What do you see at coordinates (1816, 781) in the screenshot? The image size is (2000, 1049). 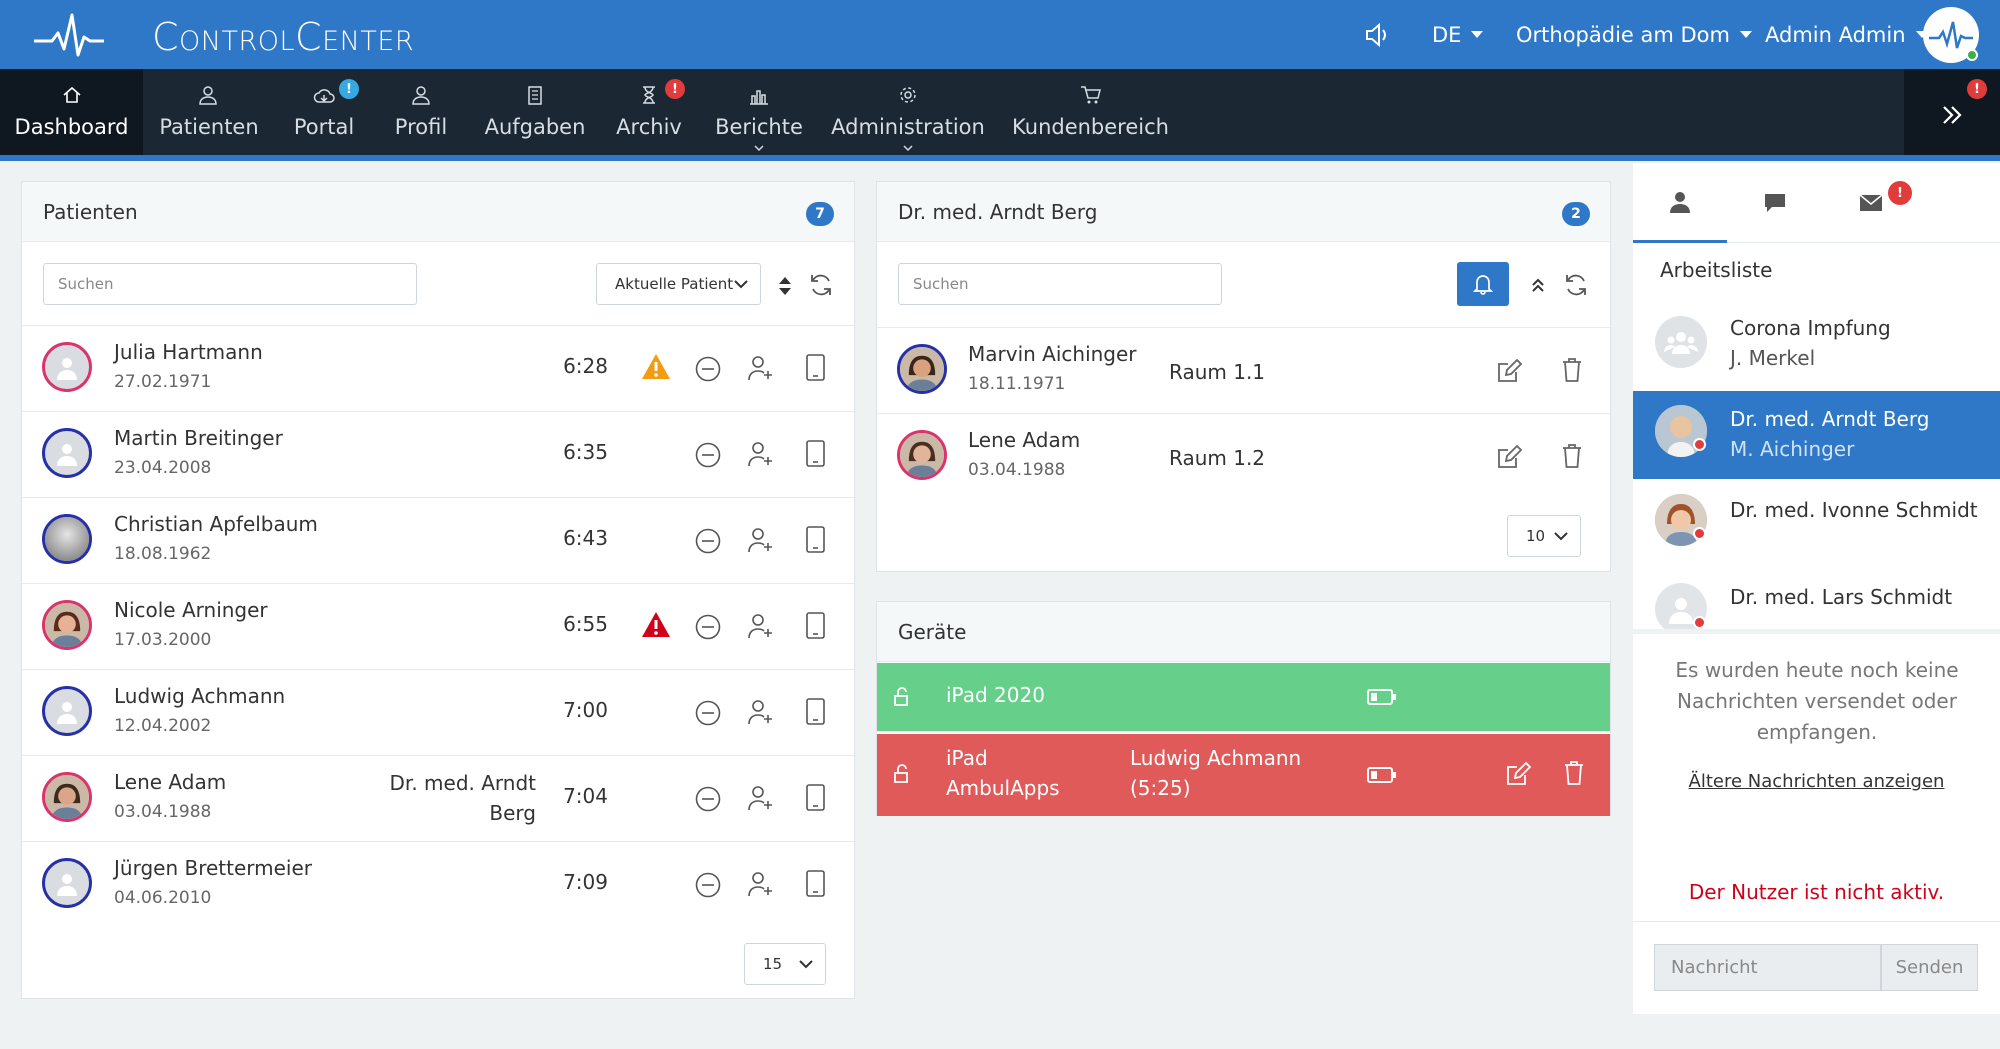 I see `older-messages-link: Ältere Nachrichten anzeigen` at bounding box center [1816, 781].